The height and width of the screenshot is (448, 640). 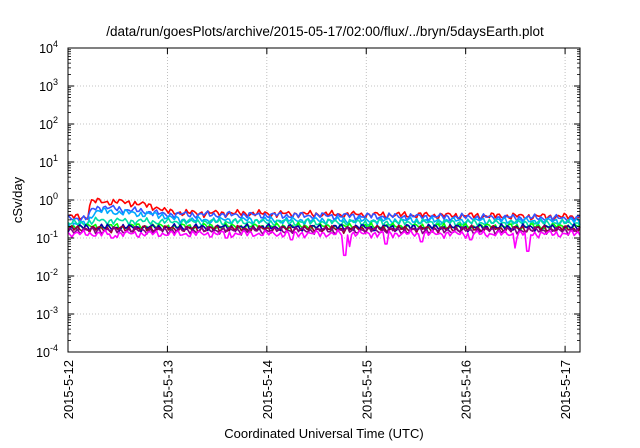 What do you see at coordinates (48, 85) in the screenshot?
I see `y-tick-label: 10³` at bounding box center [48, 85].